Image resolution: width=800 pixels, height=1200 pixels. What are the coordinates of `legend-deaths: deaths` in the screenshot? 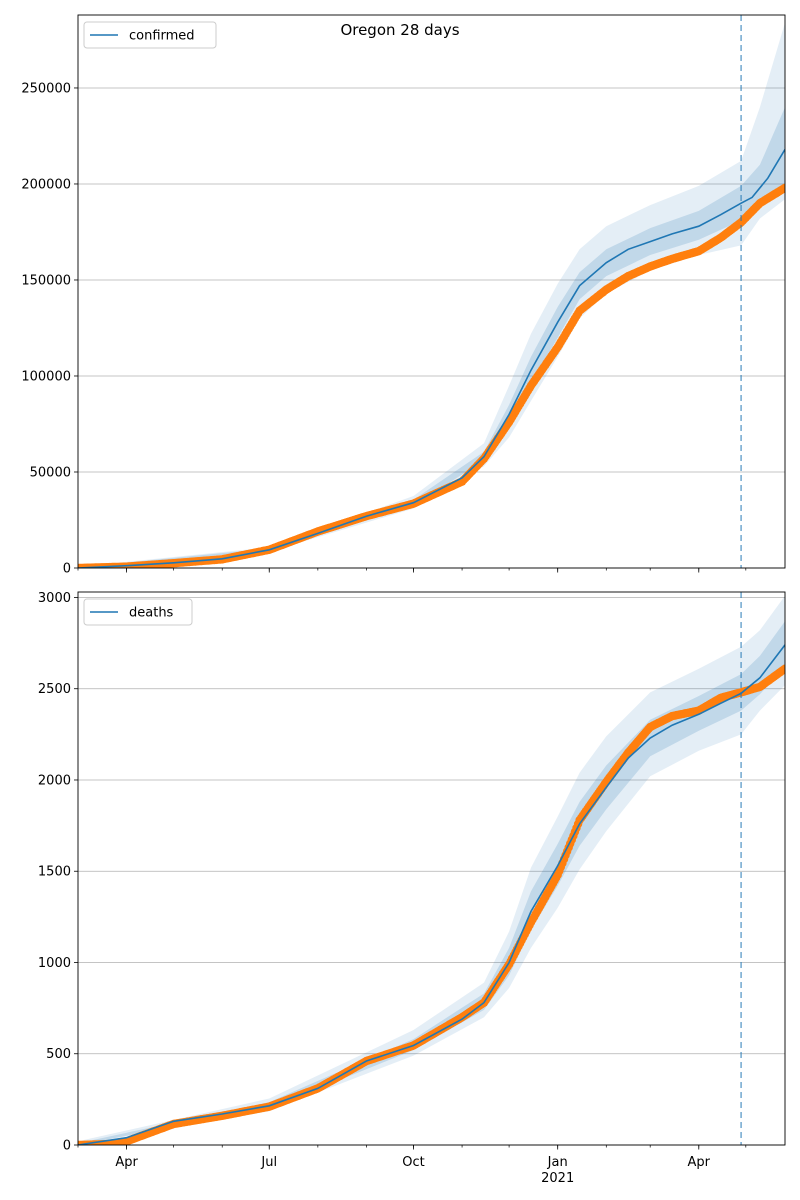 It's located at (138, 612).